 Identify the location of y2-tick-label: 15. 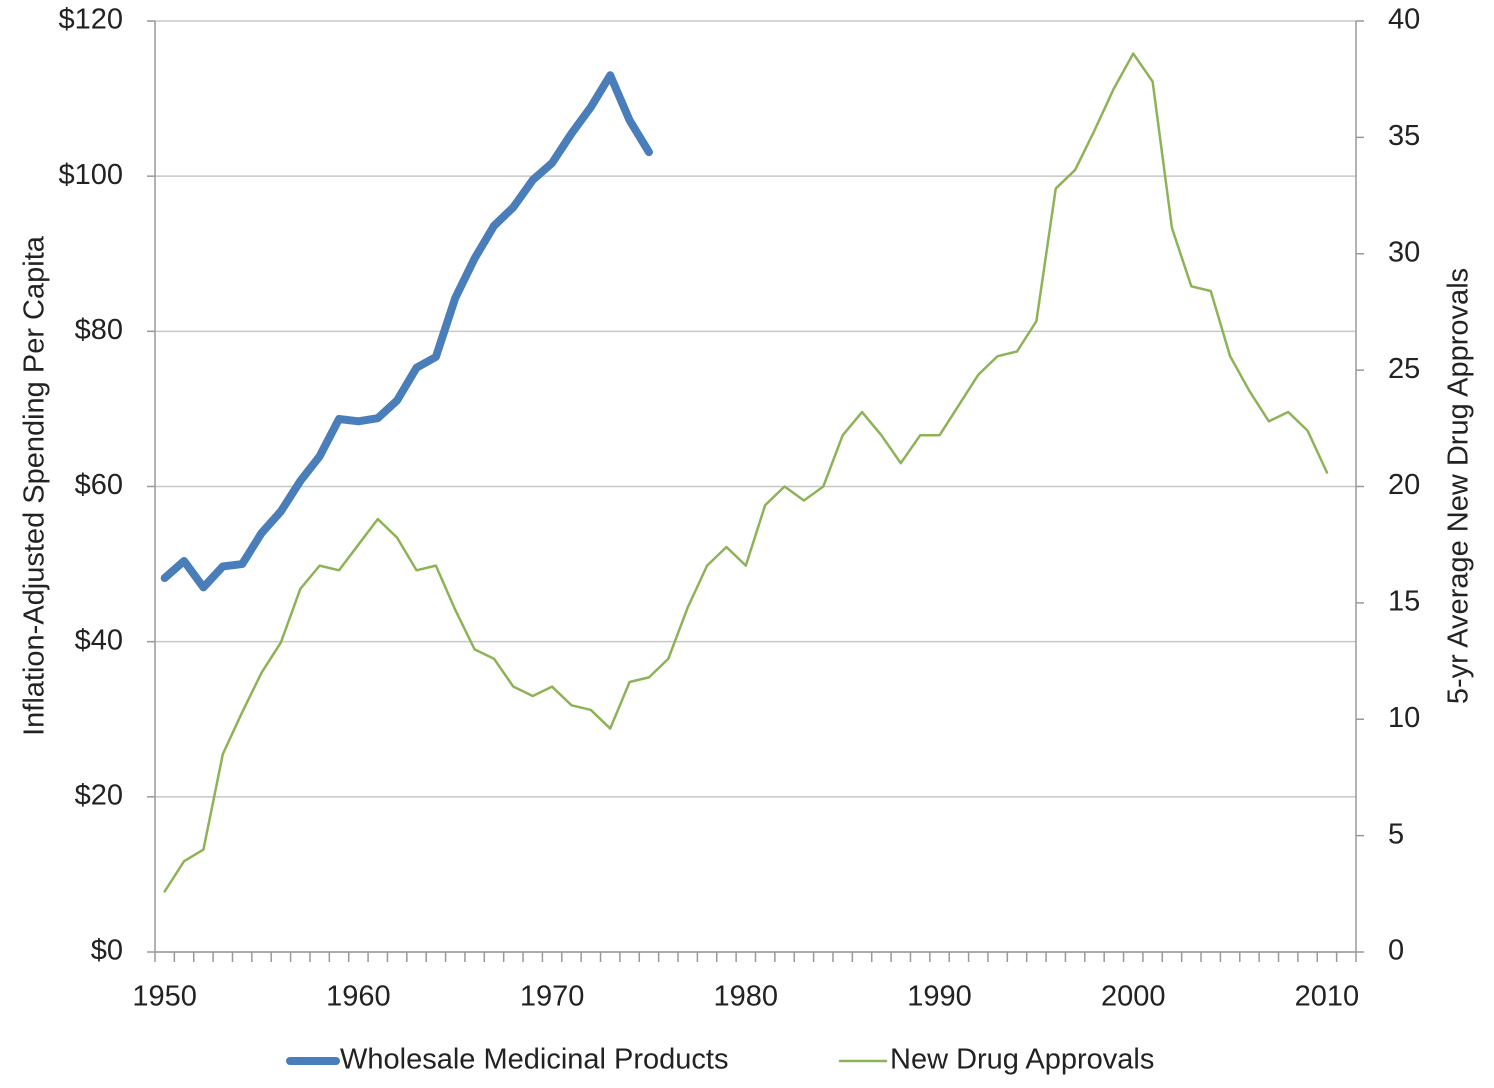
(1404, 602).